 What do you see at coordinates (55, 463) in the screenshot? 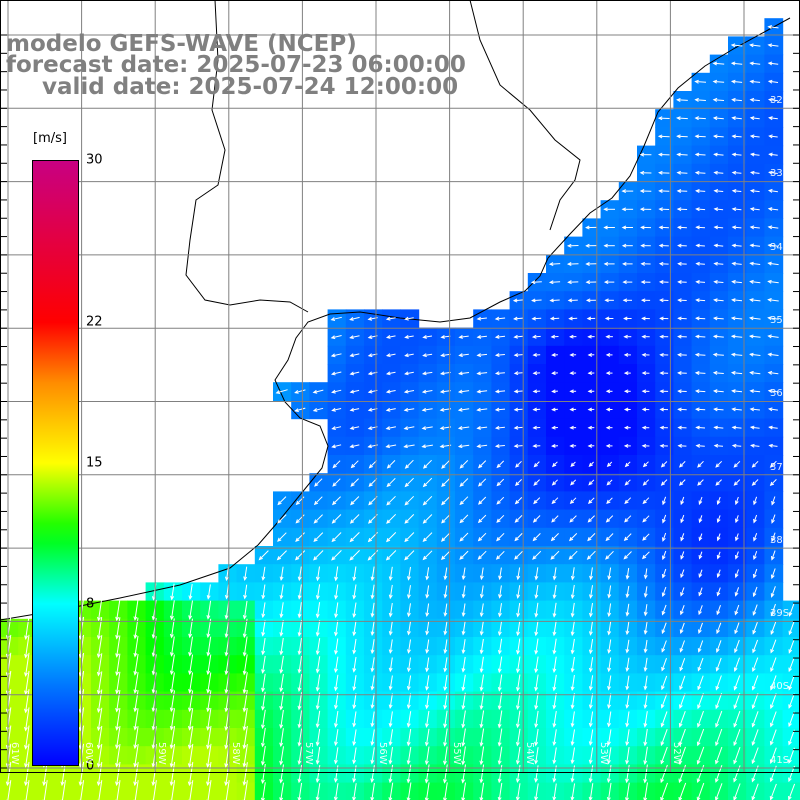
I see `color-scale-bar` at bounding box center [55, 463].